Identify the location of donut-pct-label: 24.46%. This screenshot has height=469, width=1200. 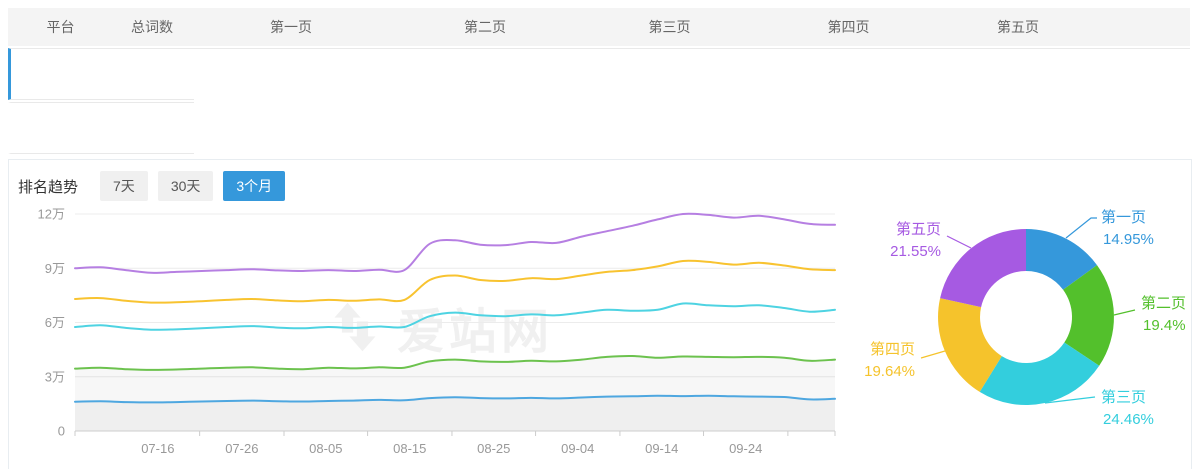
(1128, 419).